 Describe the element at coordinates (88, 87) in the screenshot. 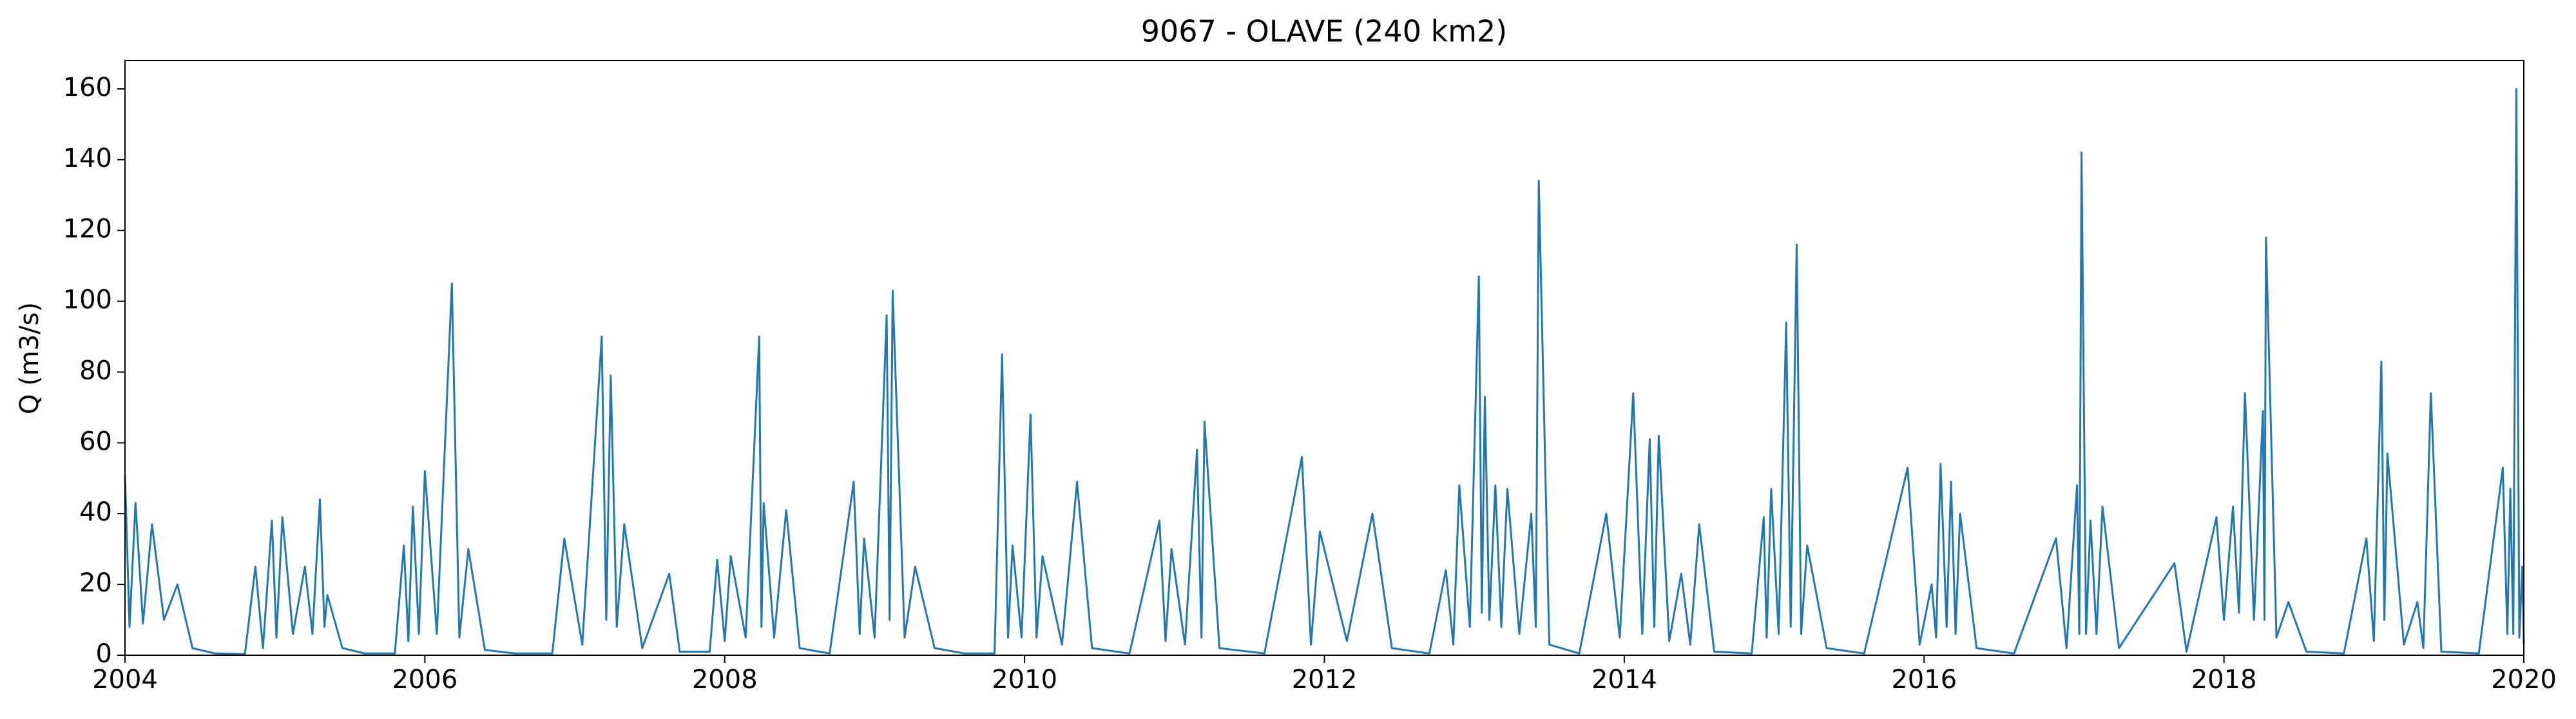

I see `y-tick-label: 160` at that location.